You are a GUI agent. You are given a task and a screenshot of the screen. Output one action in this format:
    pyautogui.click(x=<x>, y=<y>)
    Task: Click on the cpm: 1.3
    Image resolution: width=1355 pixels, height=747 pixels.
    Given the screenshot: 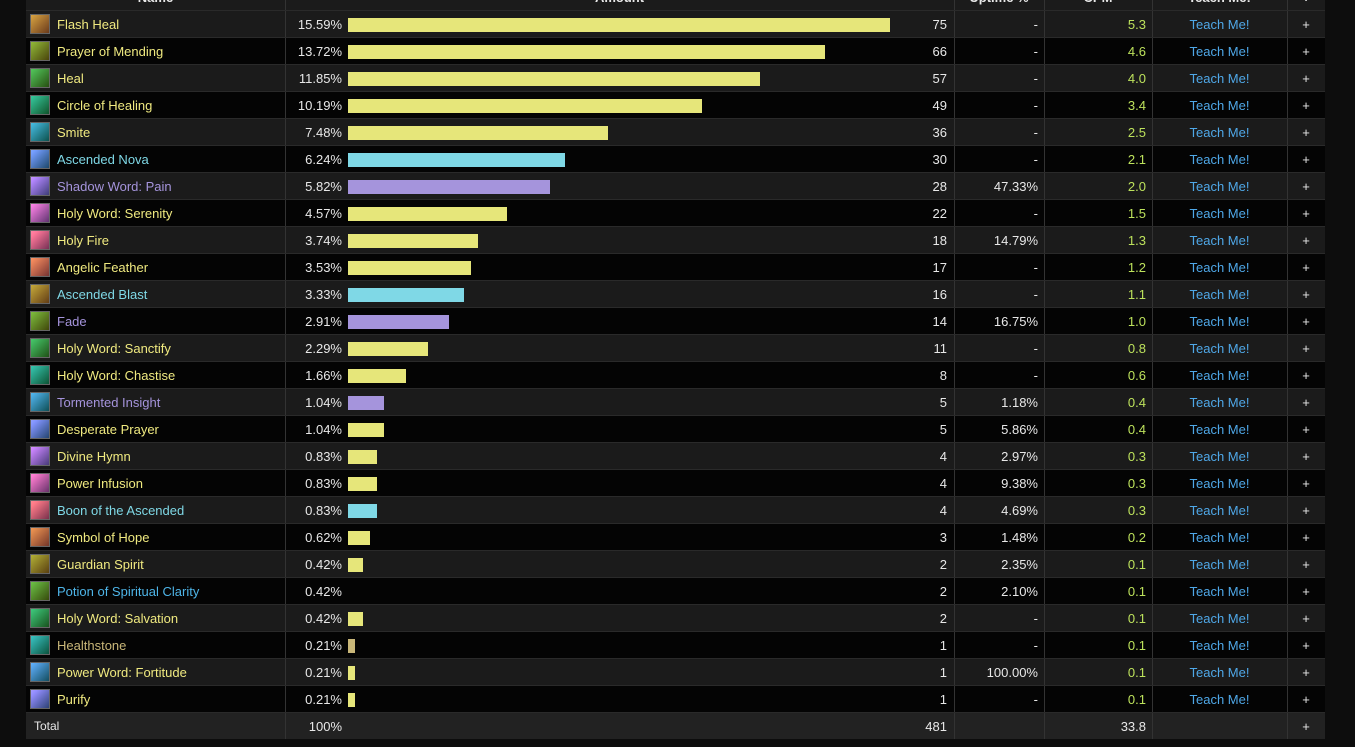 What is the action you would take?
    pyautogui.click(x=1136, y=240)
    